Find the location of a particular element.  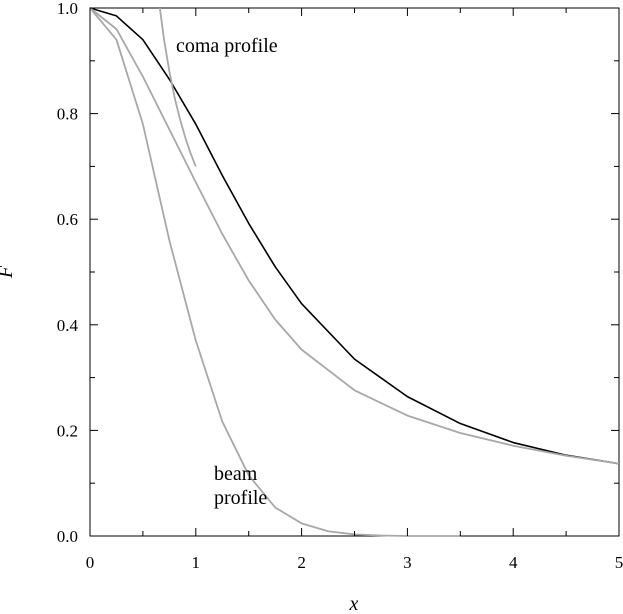

y-tick-label: 1.0 is located at coordinates (67, 9).